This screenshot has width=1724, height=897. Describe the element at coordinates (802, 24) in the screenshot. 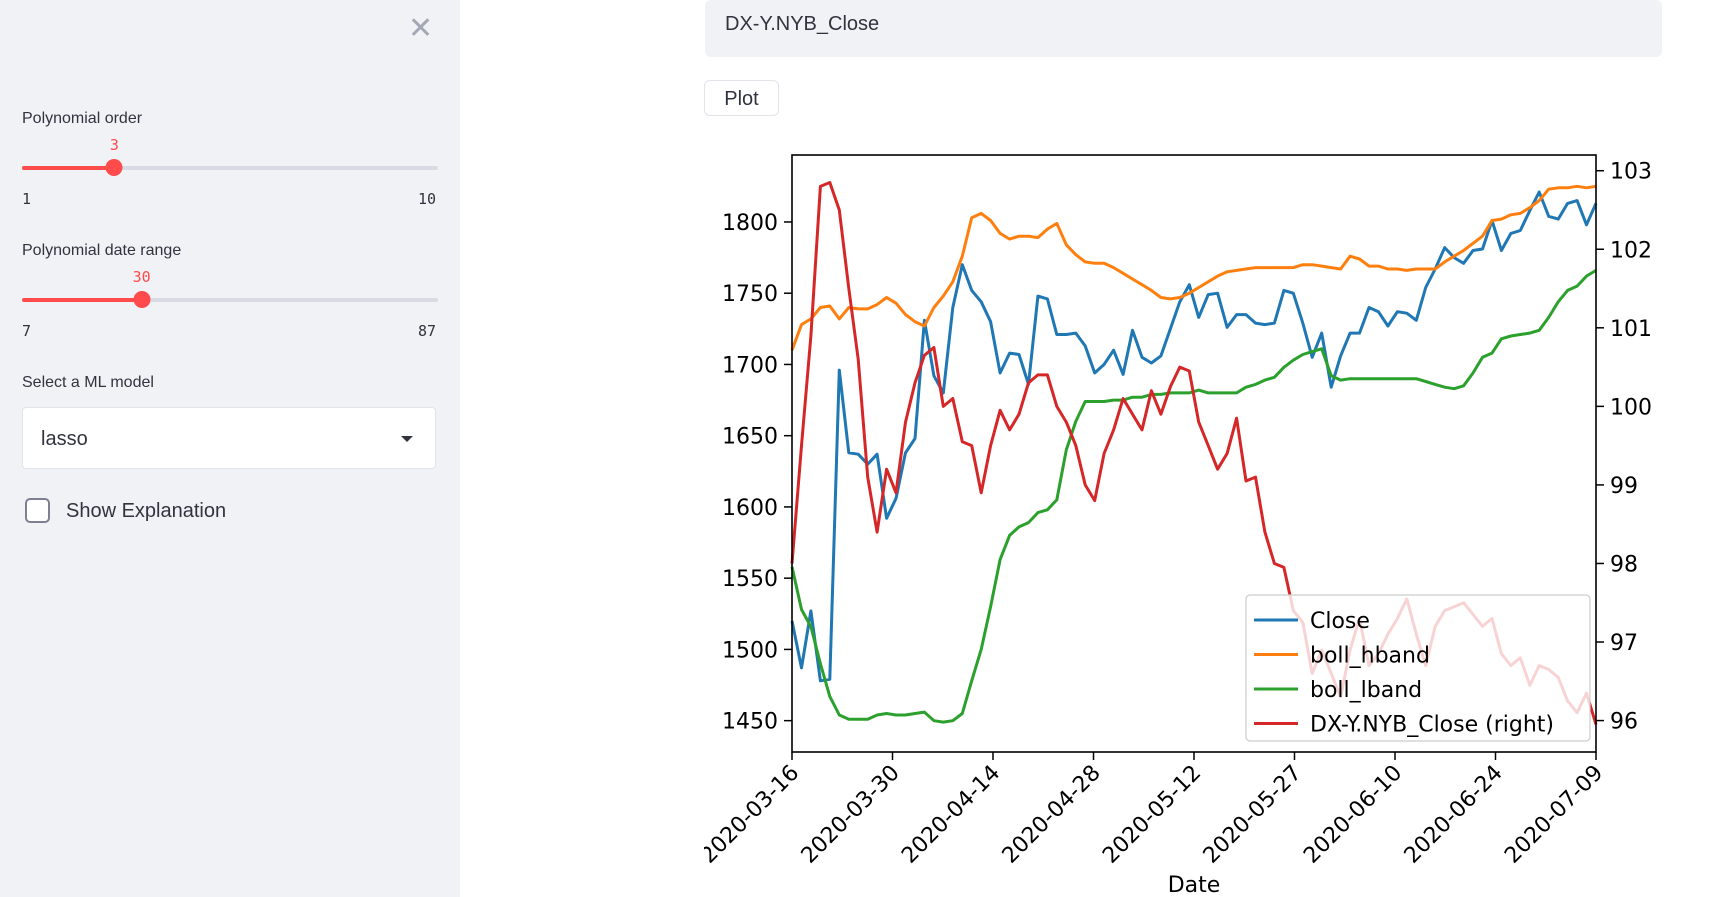

I see `ticker-input-value: DX-Y.NYB_Close` at that location.